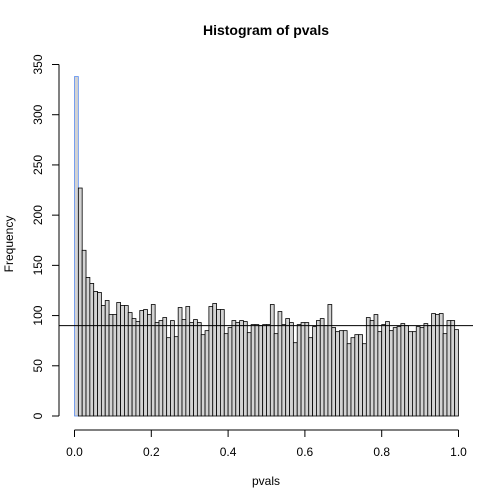 The image size is (504, 504). I want to click on x-tick-label: 1.0, so click(458, 452).